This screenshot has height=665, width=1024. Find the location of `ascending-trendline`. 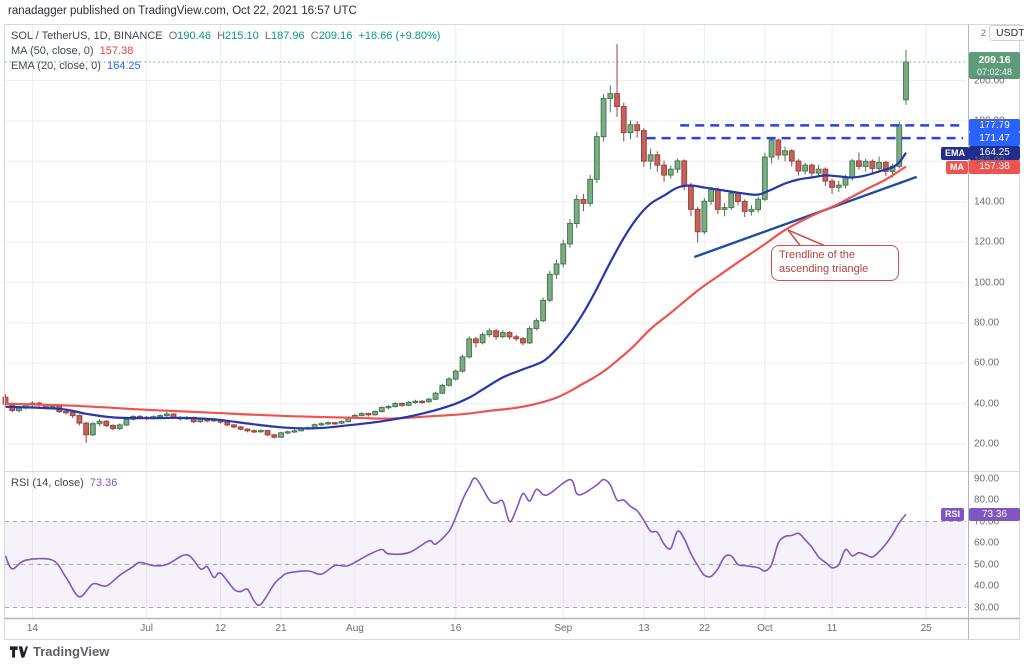

ascending-trendline is located at coordinates (805, 217).